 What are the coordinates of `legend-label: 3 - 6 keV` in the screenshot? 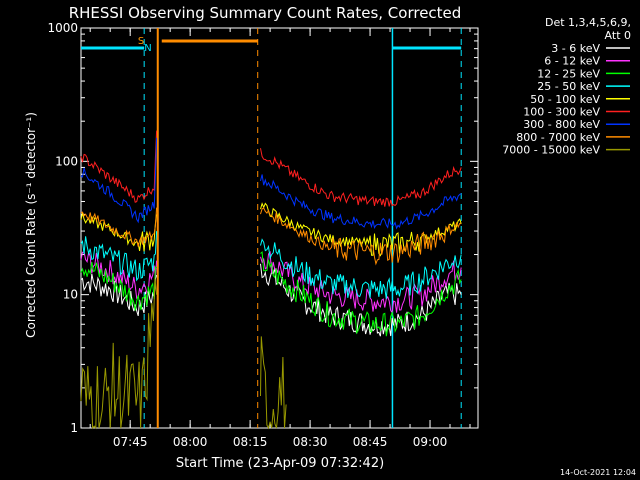 It's located at (575, 48).